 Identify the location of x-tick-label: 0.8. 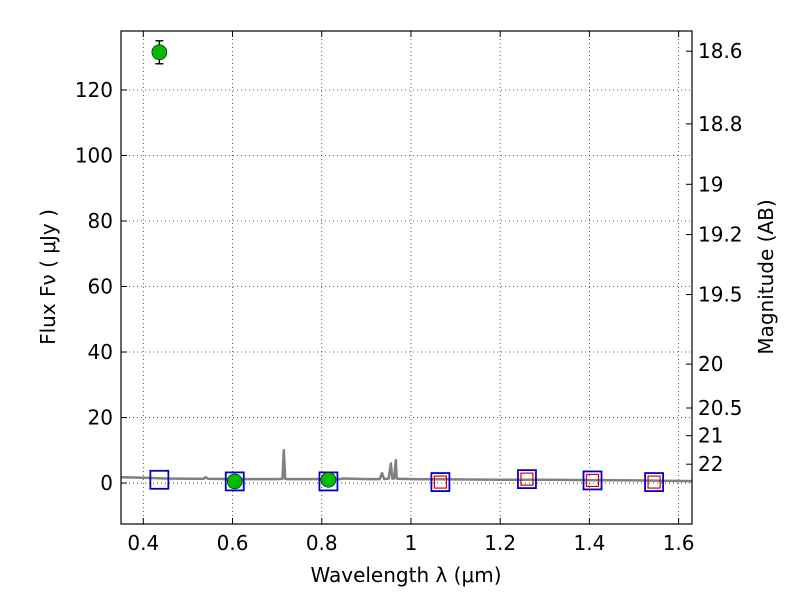
(322, 543).